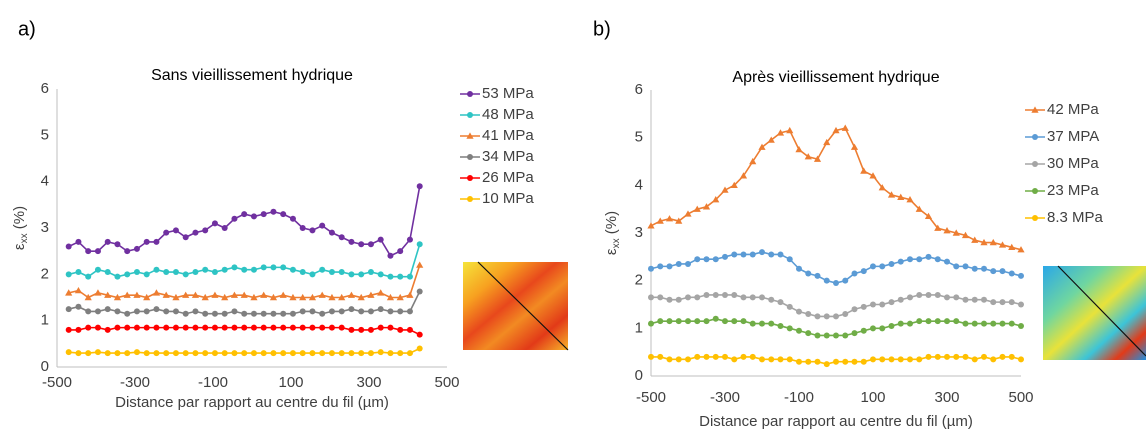  Describe the element at coordinates (290, 382) in the screenshot. I see `x-tick-label: 100` at that location.